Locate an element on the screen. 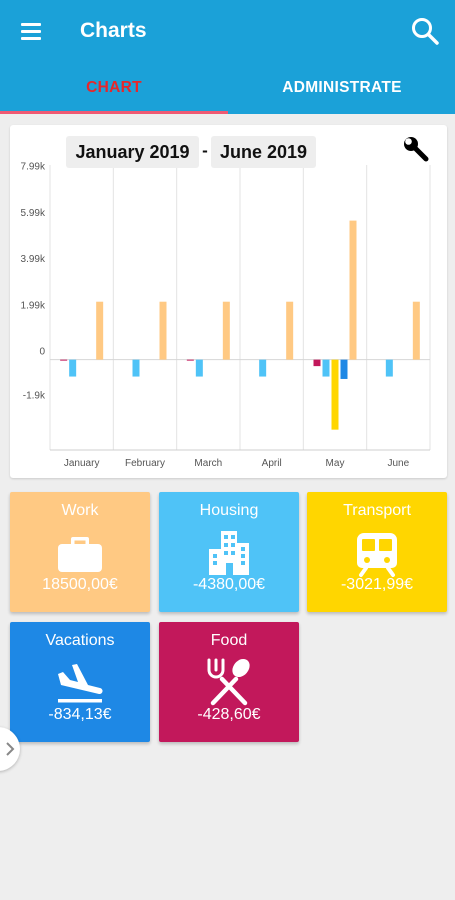  tile-amount: -3021,99€ is located at coordinates (377, 584).